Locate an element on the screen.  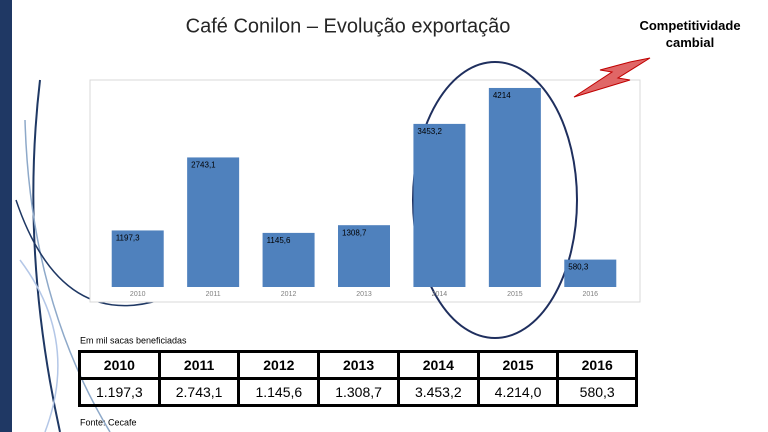
x-tick-label: 2013 is located at coordinates (364, 294).